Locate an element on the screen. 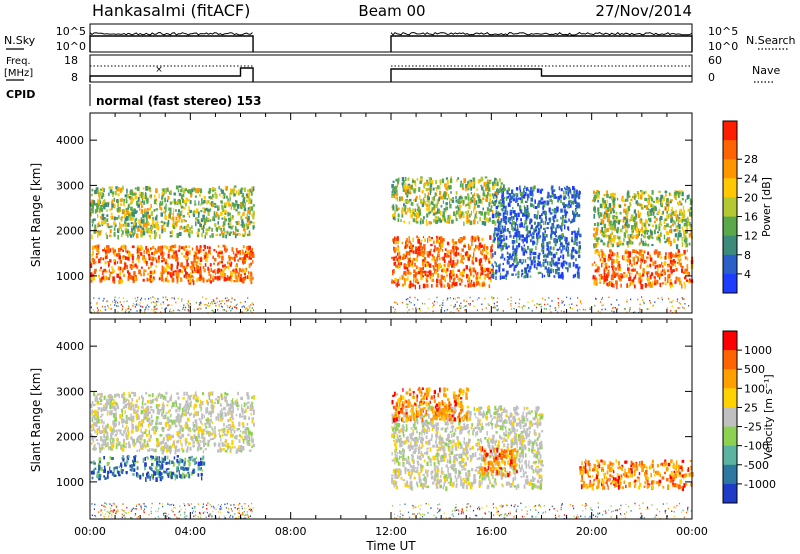 Image resolution: width=800 pixels, height=554 pixels. nsky-tick-top: 10^5 is located at coordinates (71, 31).